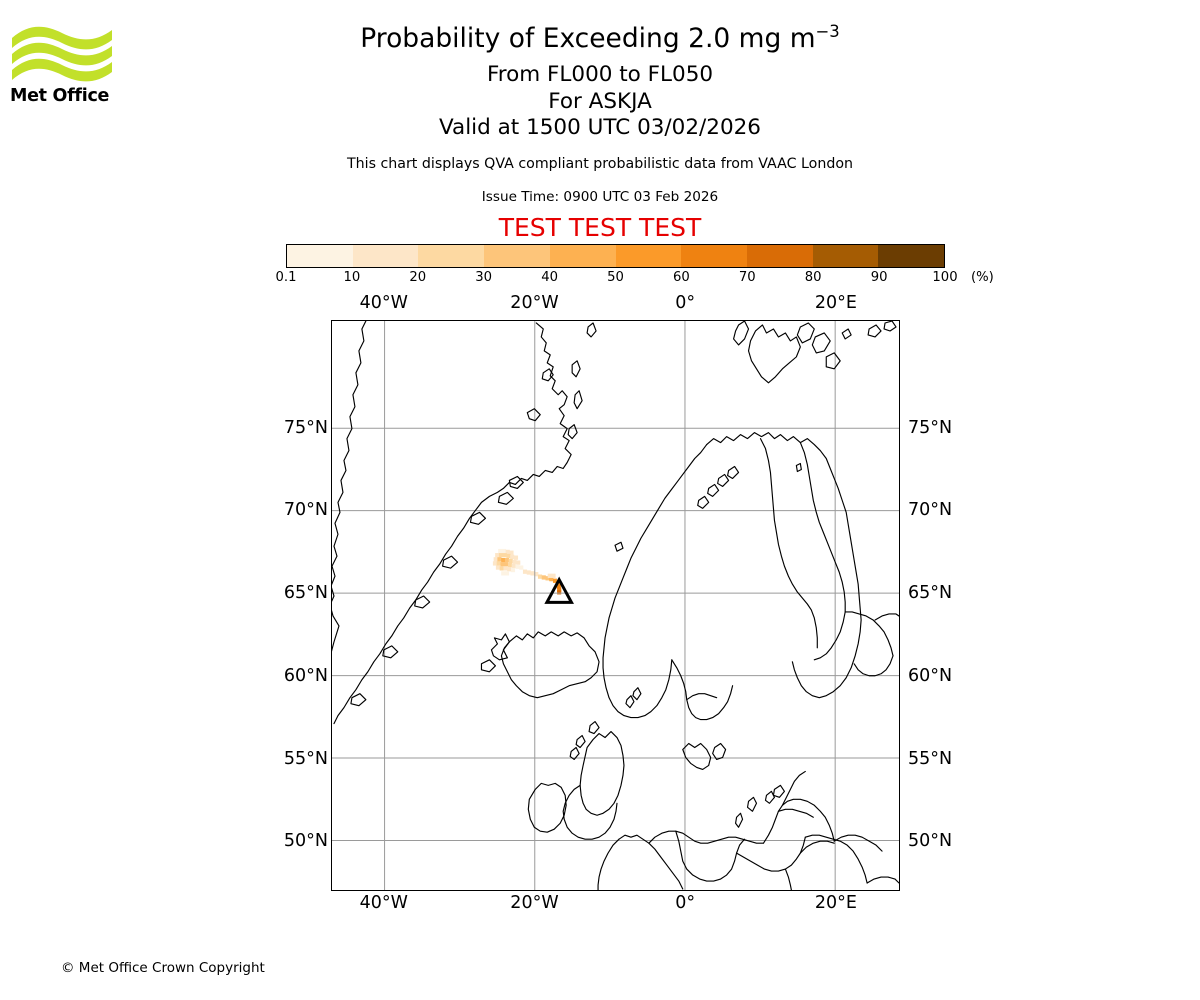 This screenshot has width=1200, height=1000. What do you see at coordinates (418, 277) in the screenshot?
I see `colorbar-tick-20: 20` at bounding box center [418, 277].